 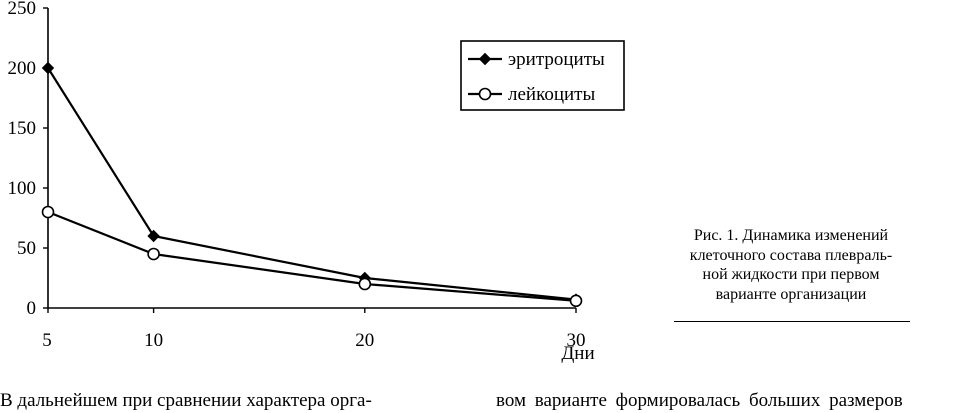 I want to click on x-axis-ticks: 5 10 20 30, so click(x=314, y=329).